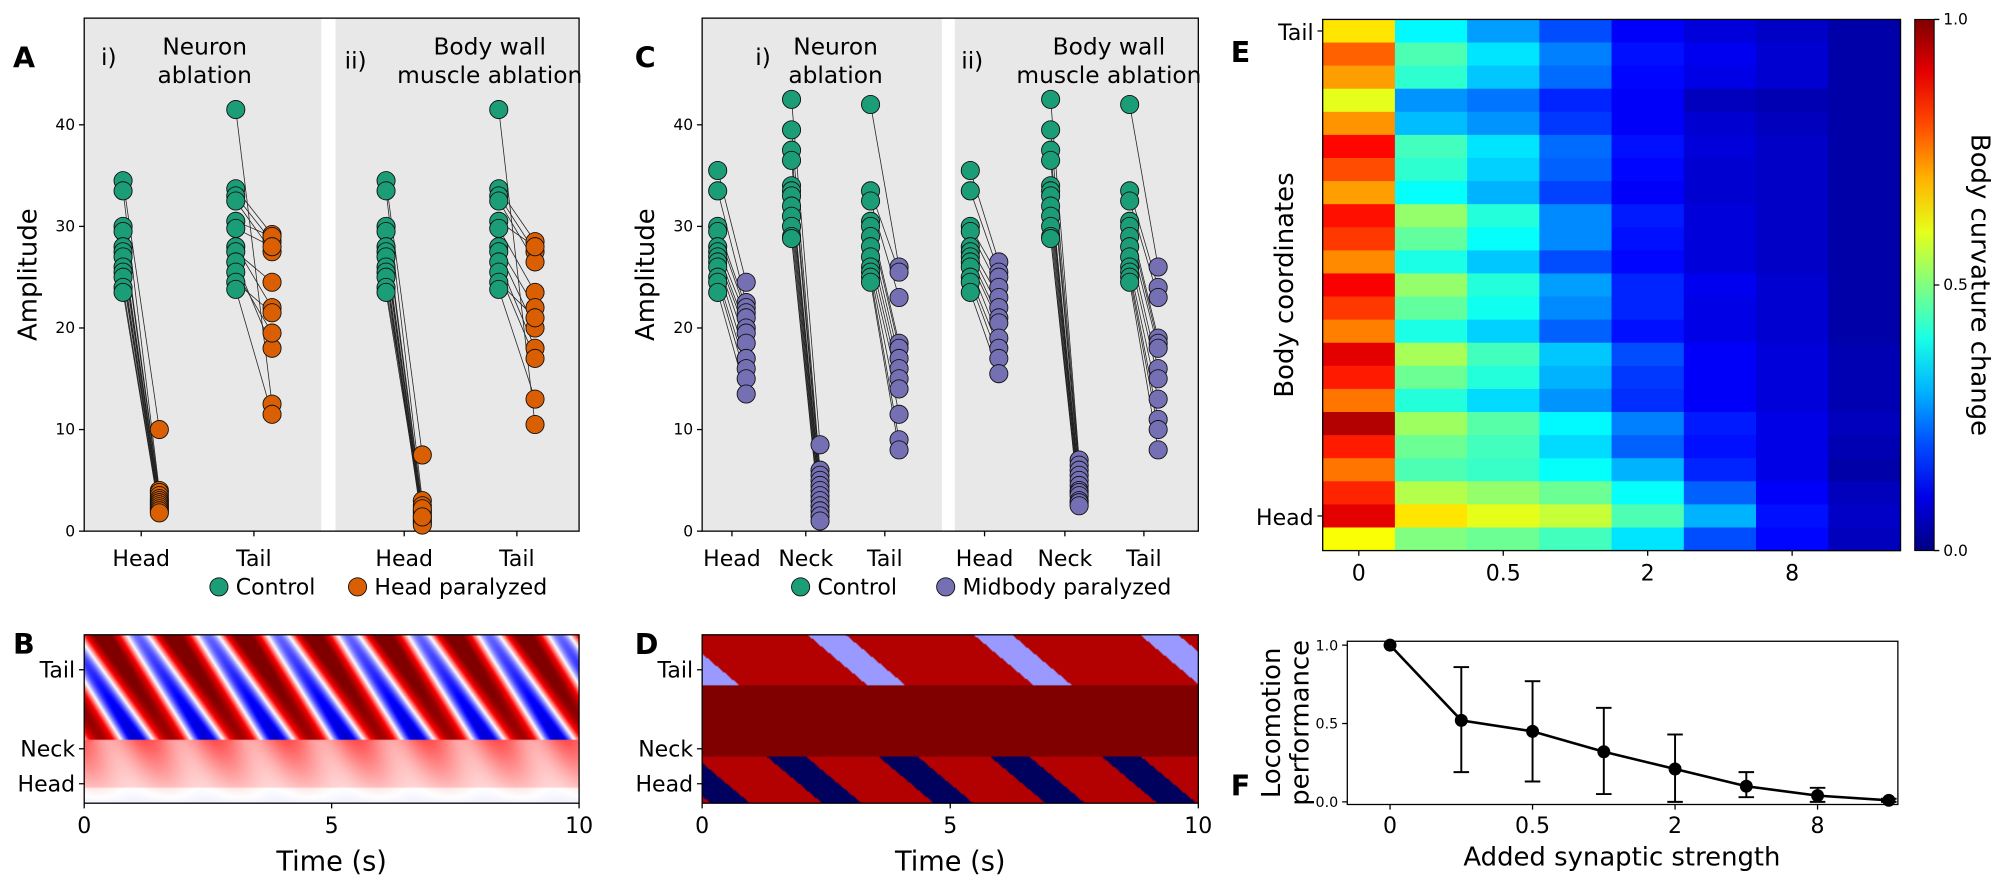 The height and width of the screenshot is (880, 2008). What do you see at coordinates (460, 588) in the screenshot?
I see `legend-paralyzed-label: Head paralyzed` at bounding box center [460, 588].